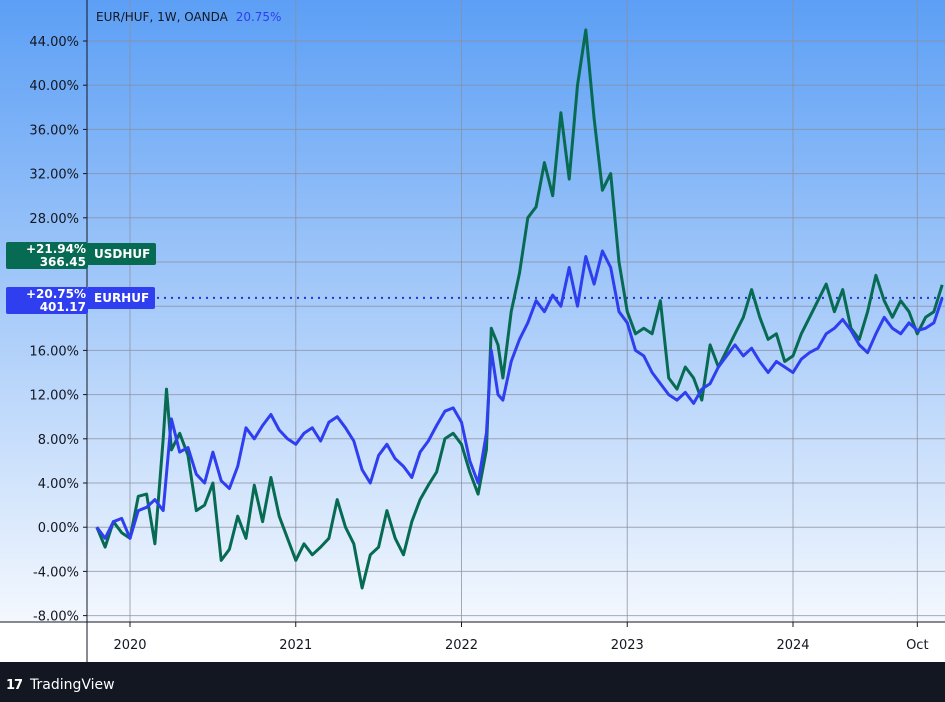  What do you see at coordinates (58, 528) in the screenshot?
I see `y-tick-label: 0.00%` at bounding box center [58, 528].